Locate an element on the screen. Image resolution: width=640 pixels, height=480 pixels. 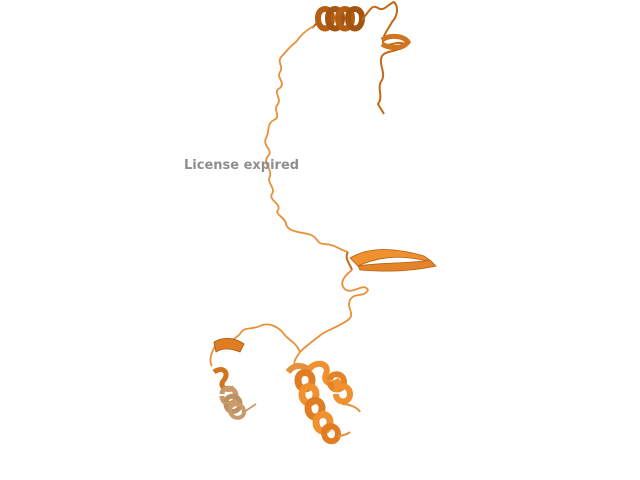
lower-left-helix is located at coordinates (234, 393).